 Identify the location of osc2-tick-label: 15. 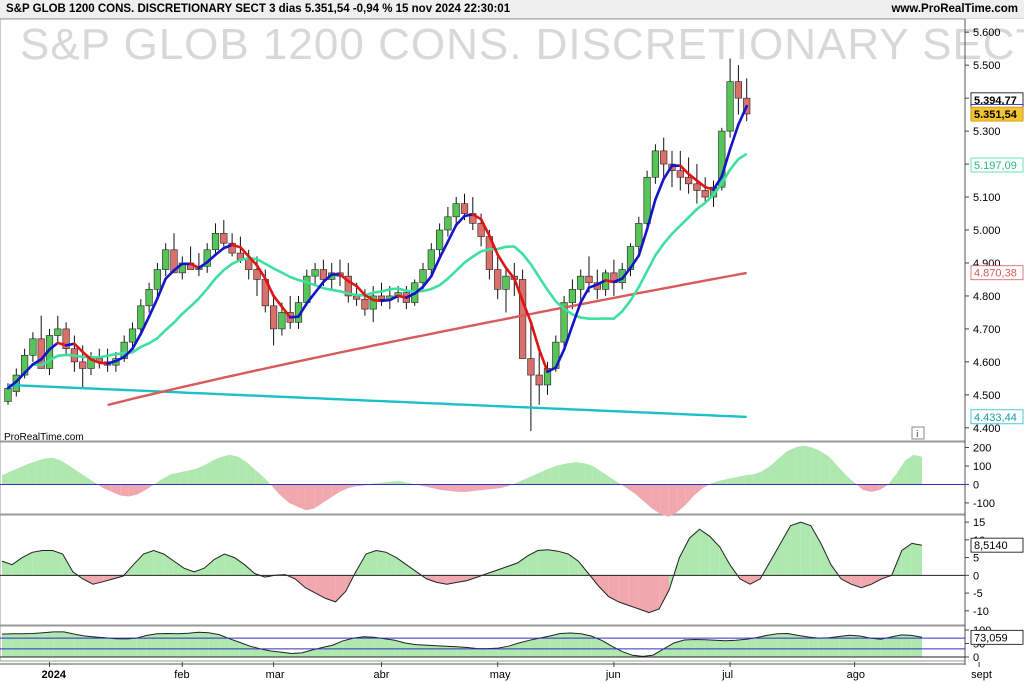
(979, 523).